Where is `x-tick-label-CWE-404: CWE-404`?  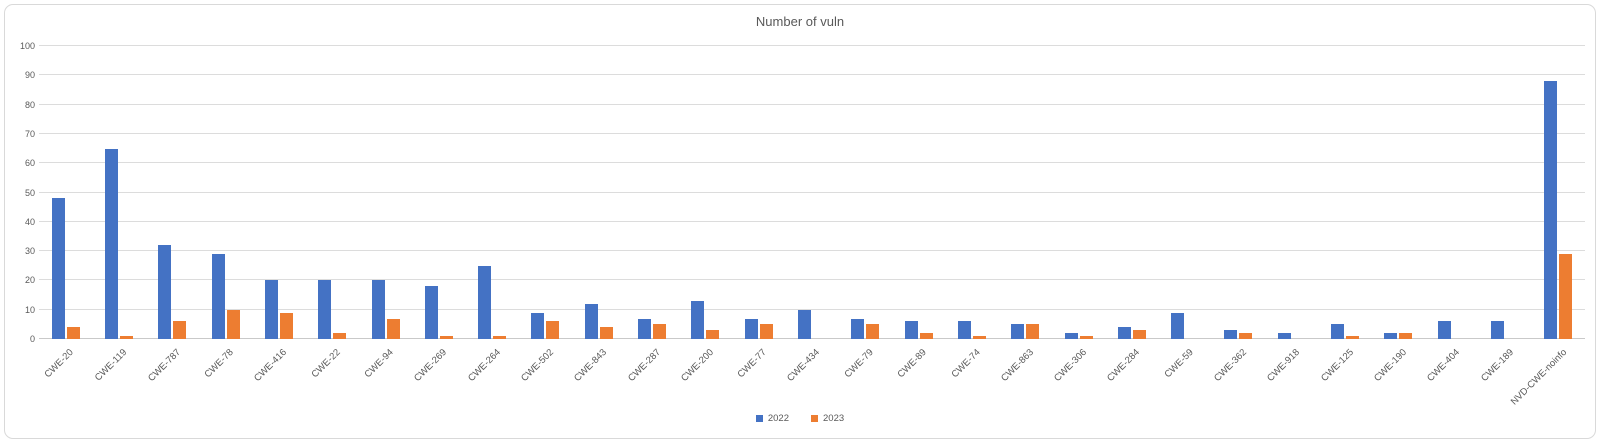 x-tick-label-CWE-404: CWE-404 is located at coordinates (1444, 365).